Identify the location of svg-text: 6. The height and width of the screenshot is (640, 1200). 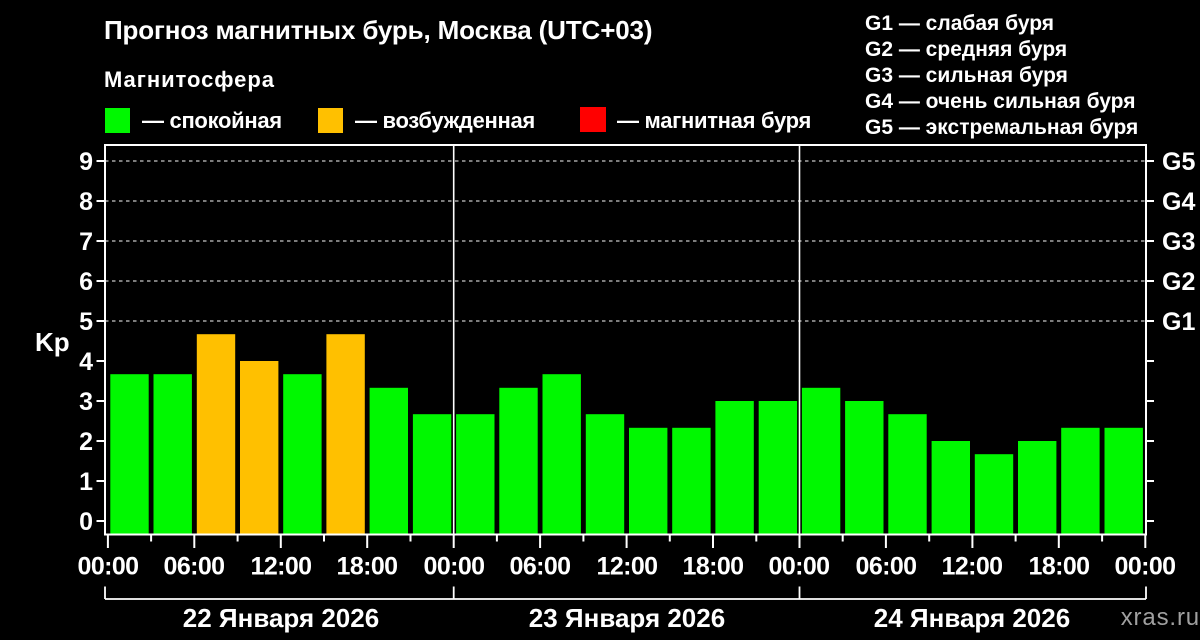
(86, 282).